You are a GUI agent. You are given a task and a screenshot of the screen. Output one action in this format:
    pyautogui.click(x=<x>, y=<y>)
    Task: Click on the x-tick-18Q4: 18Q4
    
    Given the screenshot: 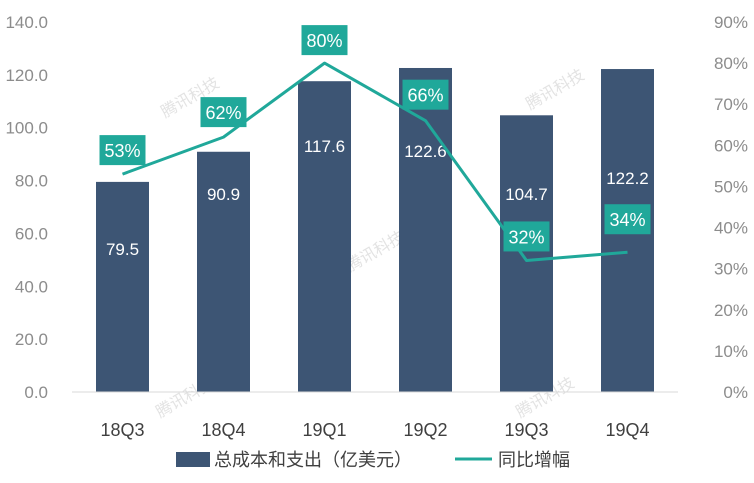 What is the action you would take?
    pyautogui.click(x=223, y=430)
    